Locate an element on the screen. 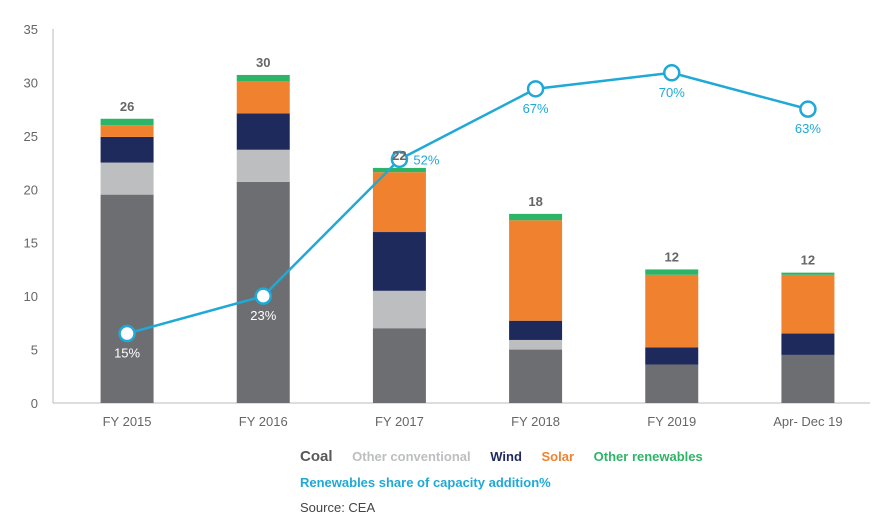 The height and width of the screenshot is (529, 895). share-label: 70% is located at coordinates (672, 92).